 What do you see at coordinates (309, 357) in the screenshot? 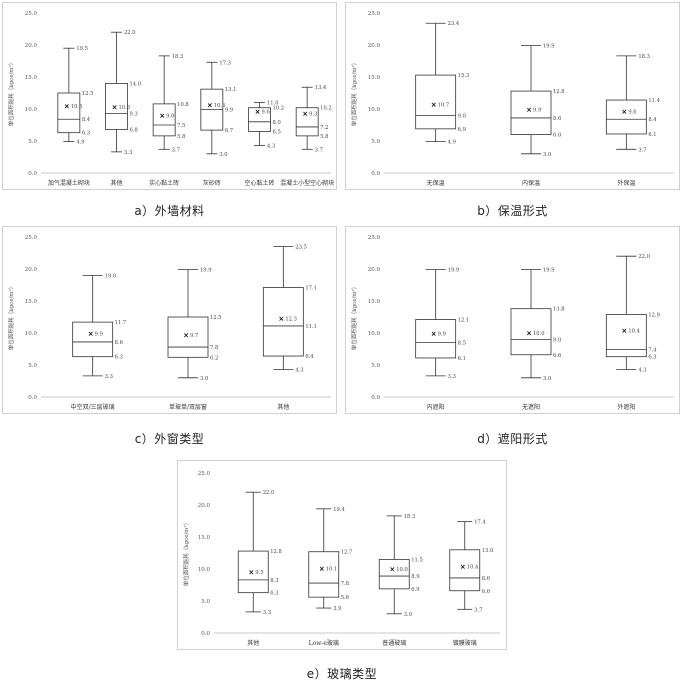
I see `label-q1: 6.4` at bounding box center [309, 357].